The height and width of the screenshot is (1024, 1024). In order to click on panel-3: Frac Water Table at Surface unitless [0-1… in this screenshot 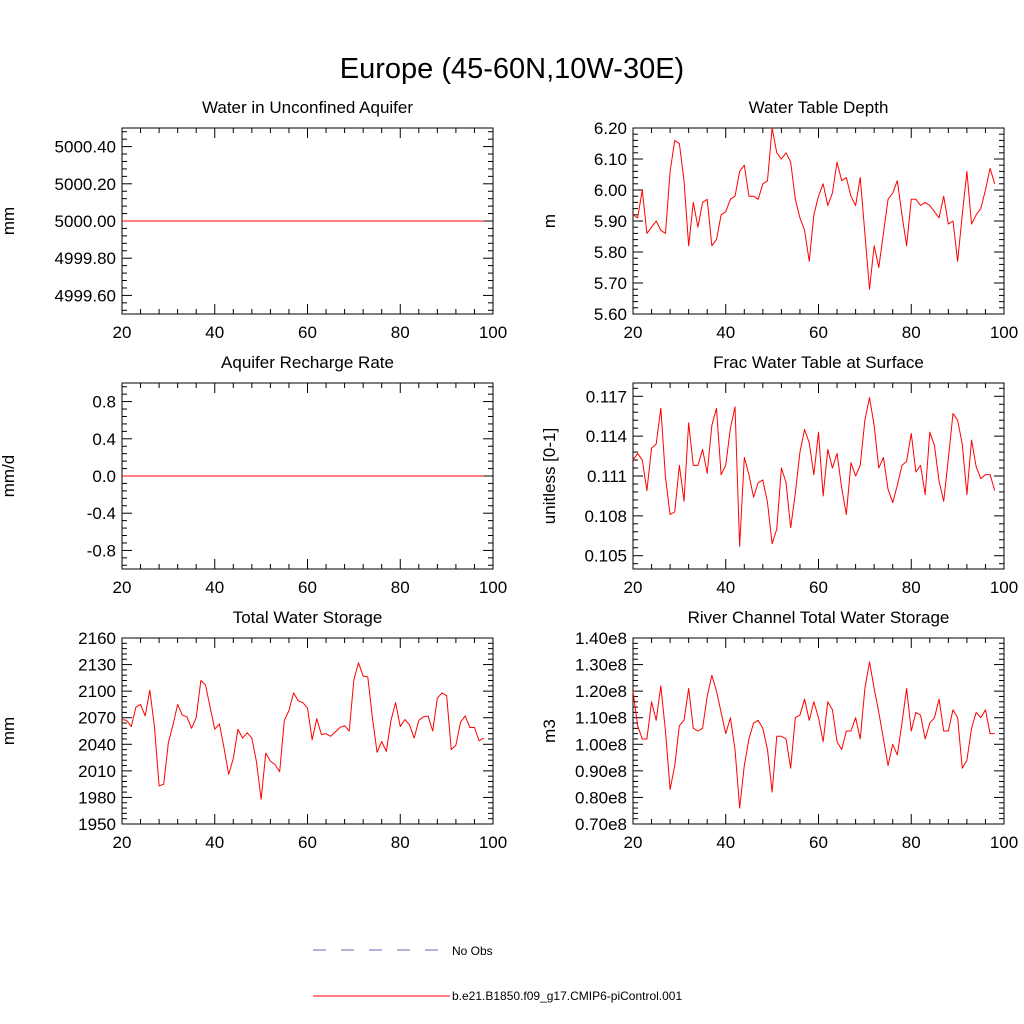, I will do `click(779, 475)`.